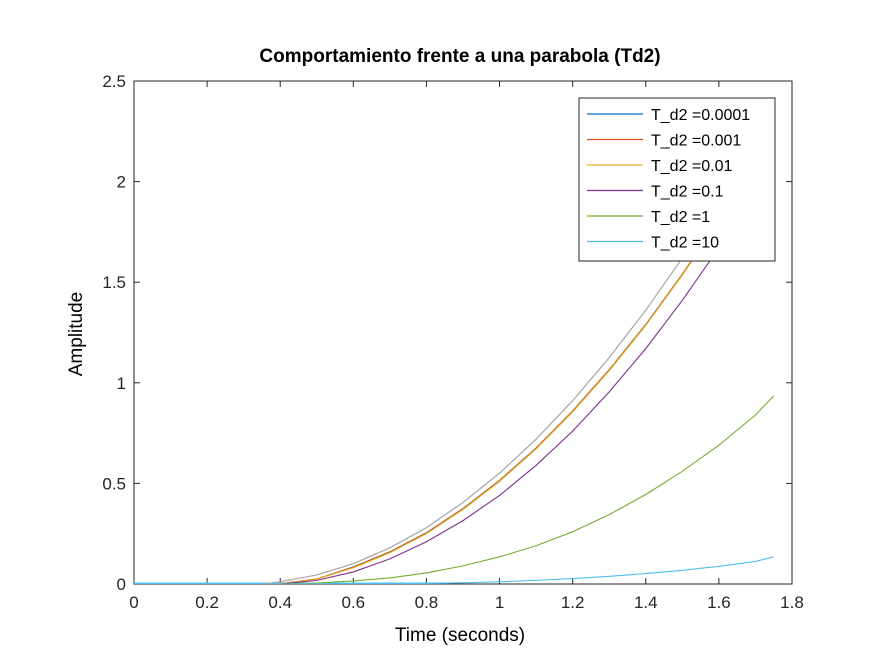  What do you see at coordinates (687, 192) in the screenshot?
I see `legend-label-4: T_d2 =0.1` at bounding box center [687, 192].